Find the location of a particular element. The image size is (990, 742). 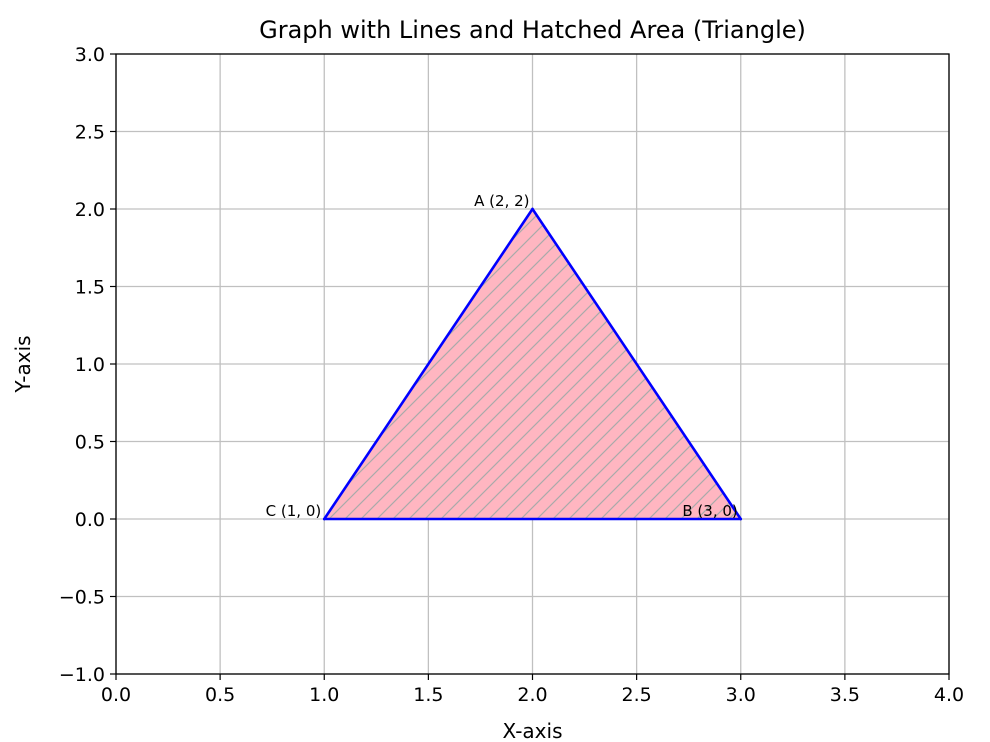

y-tick-label: 1.0 is located at coordinates (90, 365).